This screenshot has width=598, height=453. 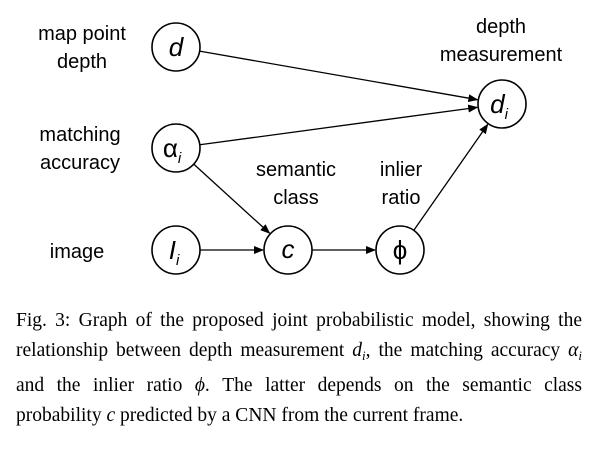 I want to click on node-depth-measurement-subscript: i, so click(x=507, y=114).